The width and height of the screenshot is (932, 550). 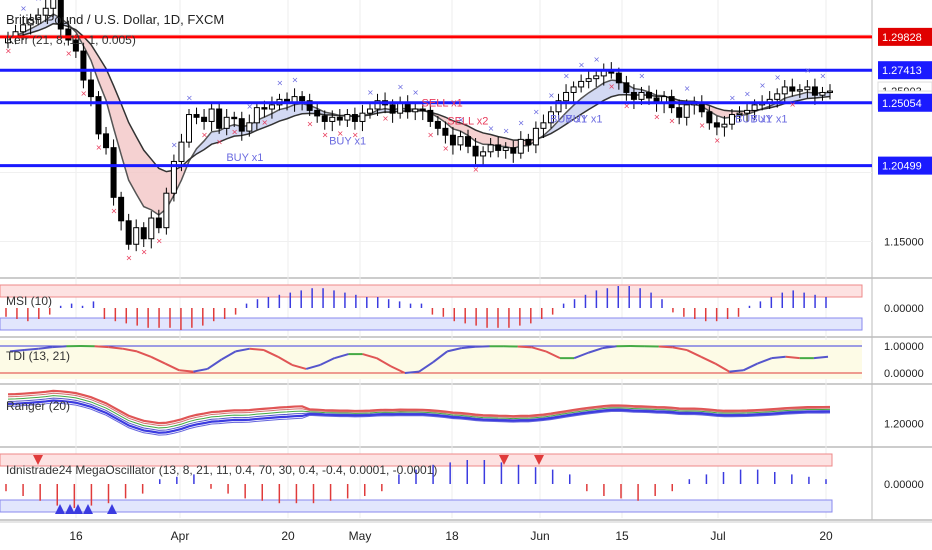 I want to click on msi-title: MSI (10), so click(x=29, y=301).